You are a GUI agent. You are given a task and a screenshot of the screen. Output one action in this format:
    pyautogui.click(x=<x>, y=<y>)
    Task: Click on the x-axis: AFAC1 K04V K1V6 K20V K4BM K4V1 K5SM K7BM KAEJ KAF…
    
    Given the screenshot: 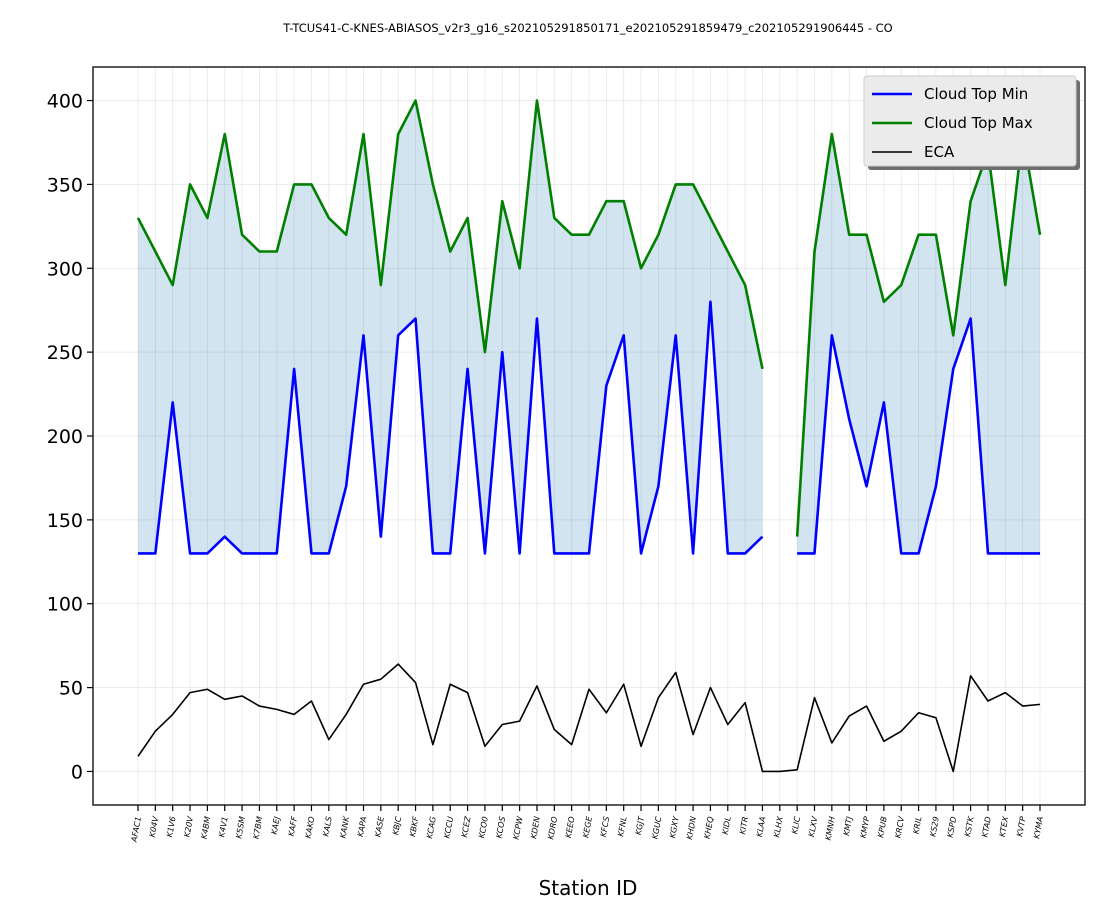 What is the action you would take?
    pyautogui.click(x=587, y=824)
    